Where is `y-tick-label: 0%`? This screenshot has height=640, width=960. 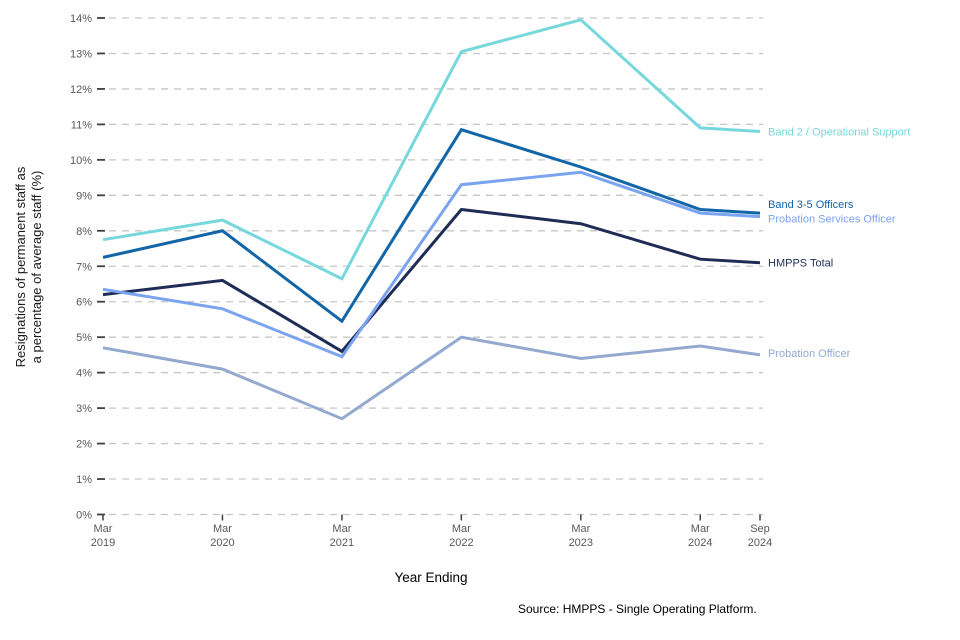 y-tick-label: 0% is located at coordinates (84, 516).